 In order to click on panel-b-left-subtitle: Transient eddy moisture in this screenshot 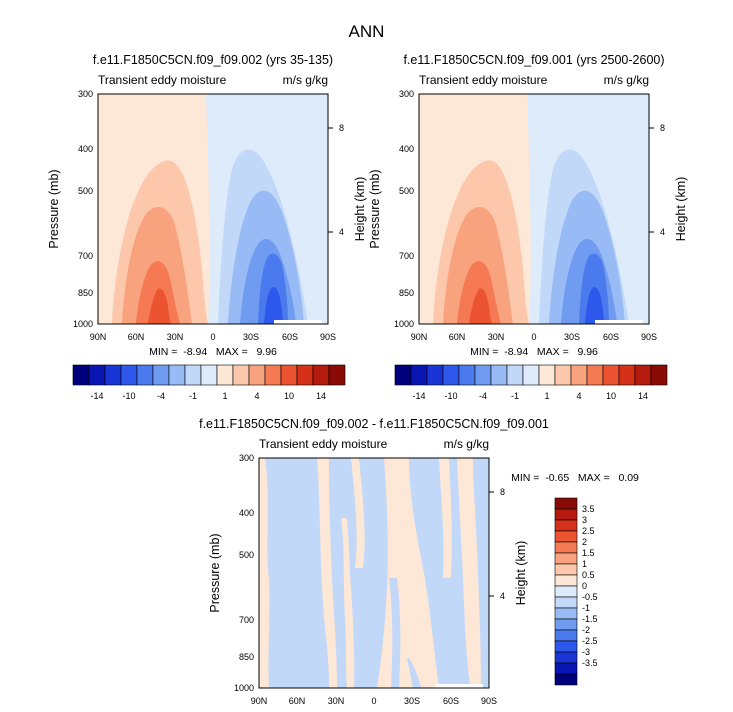, I will do `click(483, 80)`.